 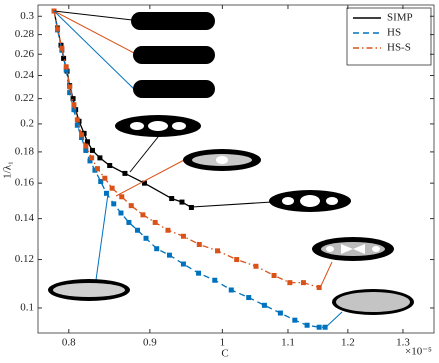 What do you see at coordinates (25, 151) in the screenshot?
I see `y-tick-label: 0.18` at bounding box center [25, 151].